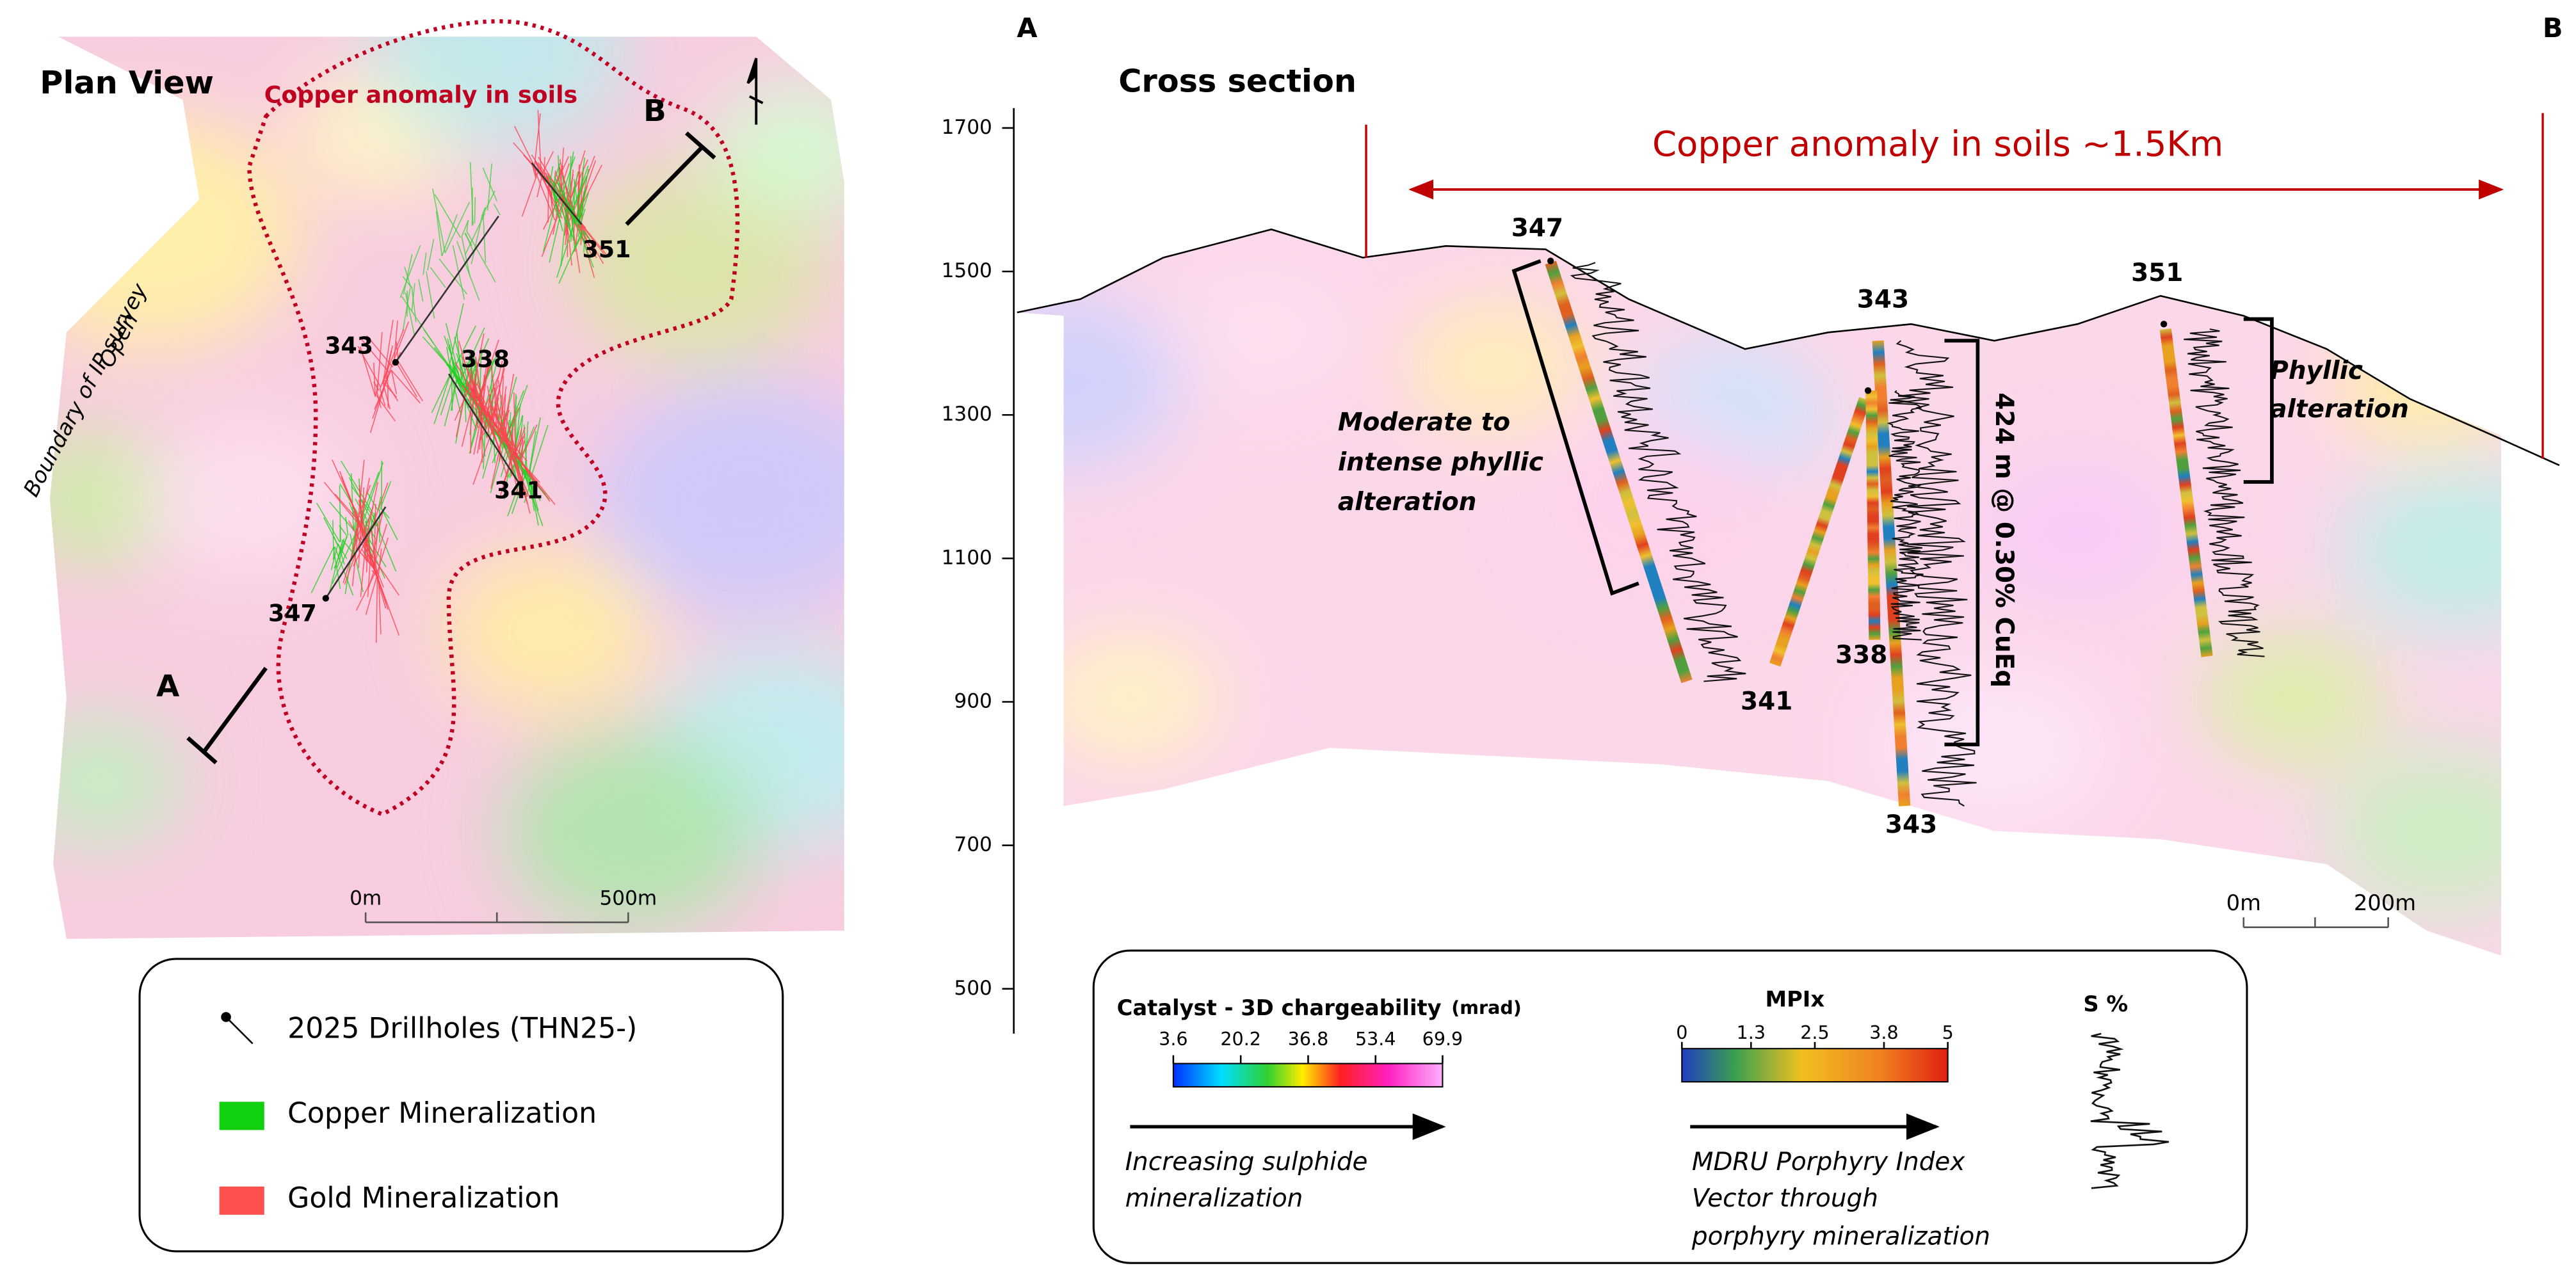 The image size is (2576, 1268). I want to click on legend-box, so click(461, 1106).